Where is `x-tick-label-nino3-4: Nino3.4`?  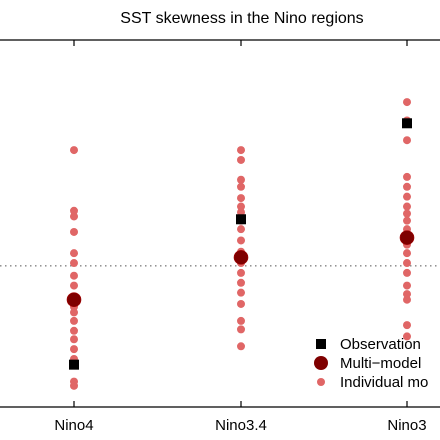
x-tick-label-nino3-4: Nino3.4 is located at coordinates (241, 425).